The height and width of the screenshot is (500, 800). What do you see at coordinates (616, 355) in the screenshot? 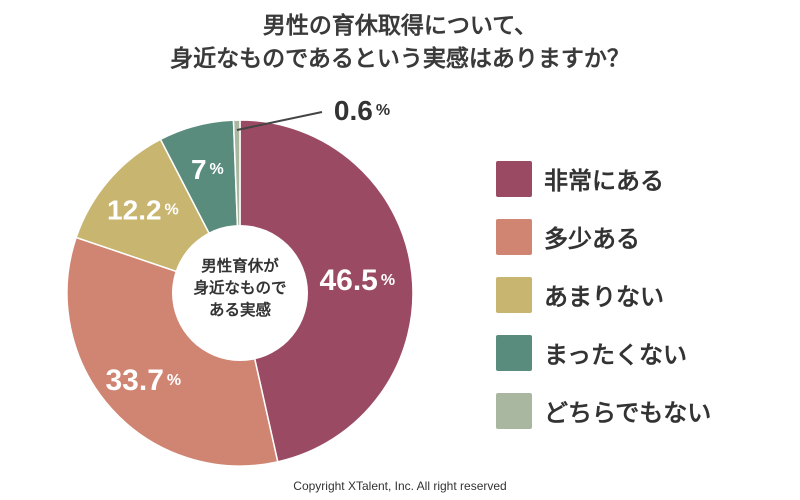
I see `legend-label: まったくない` at bounding box center [616, 355].